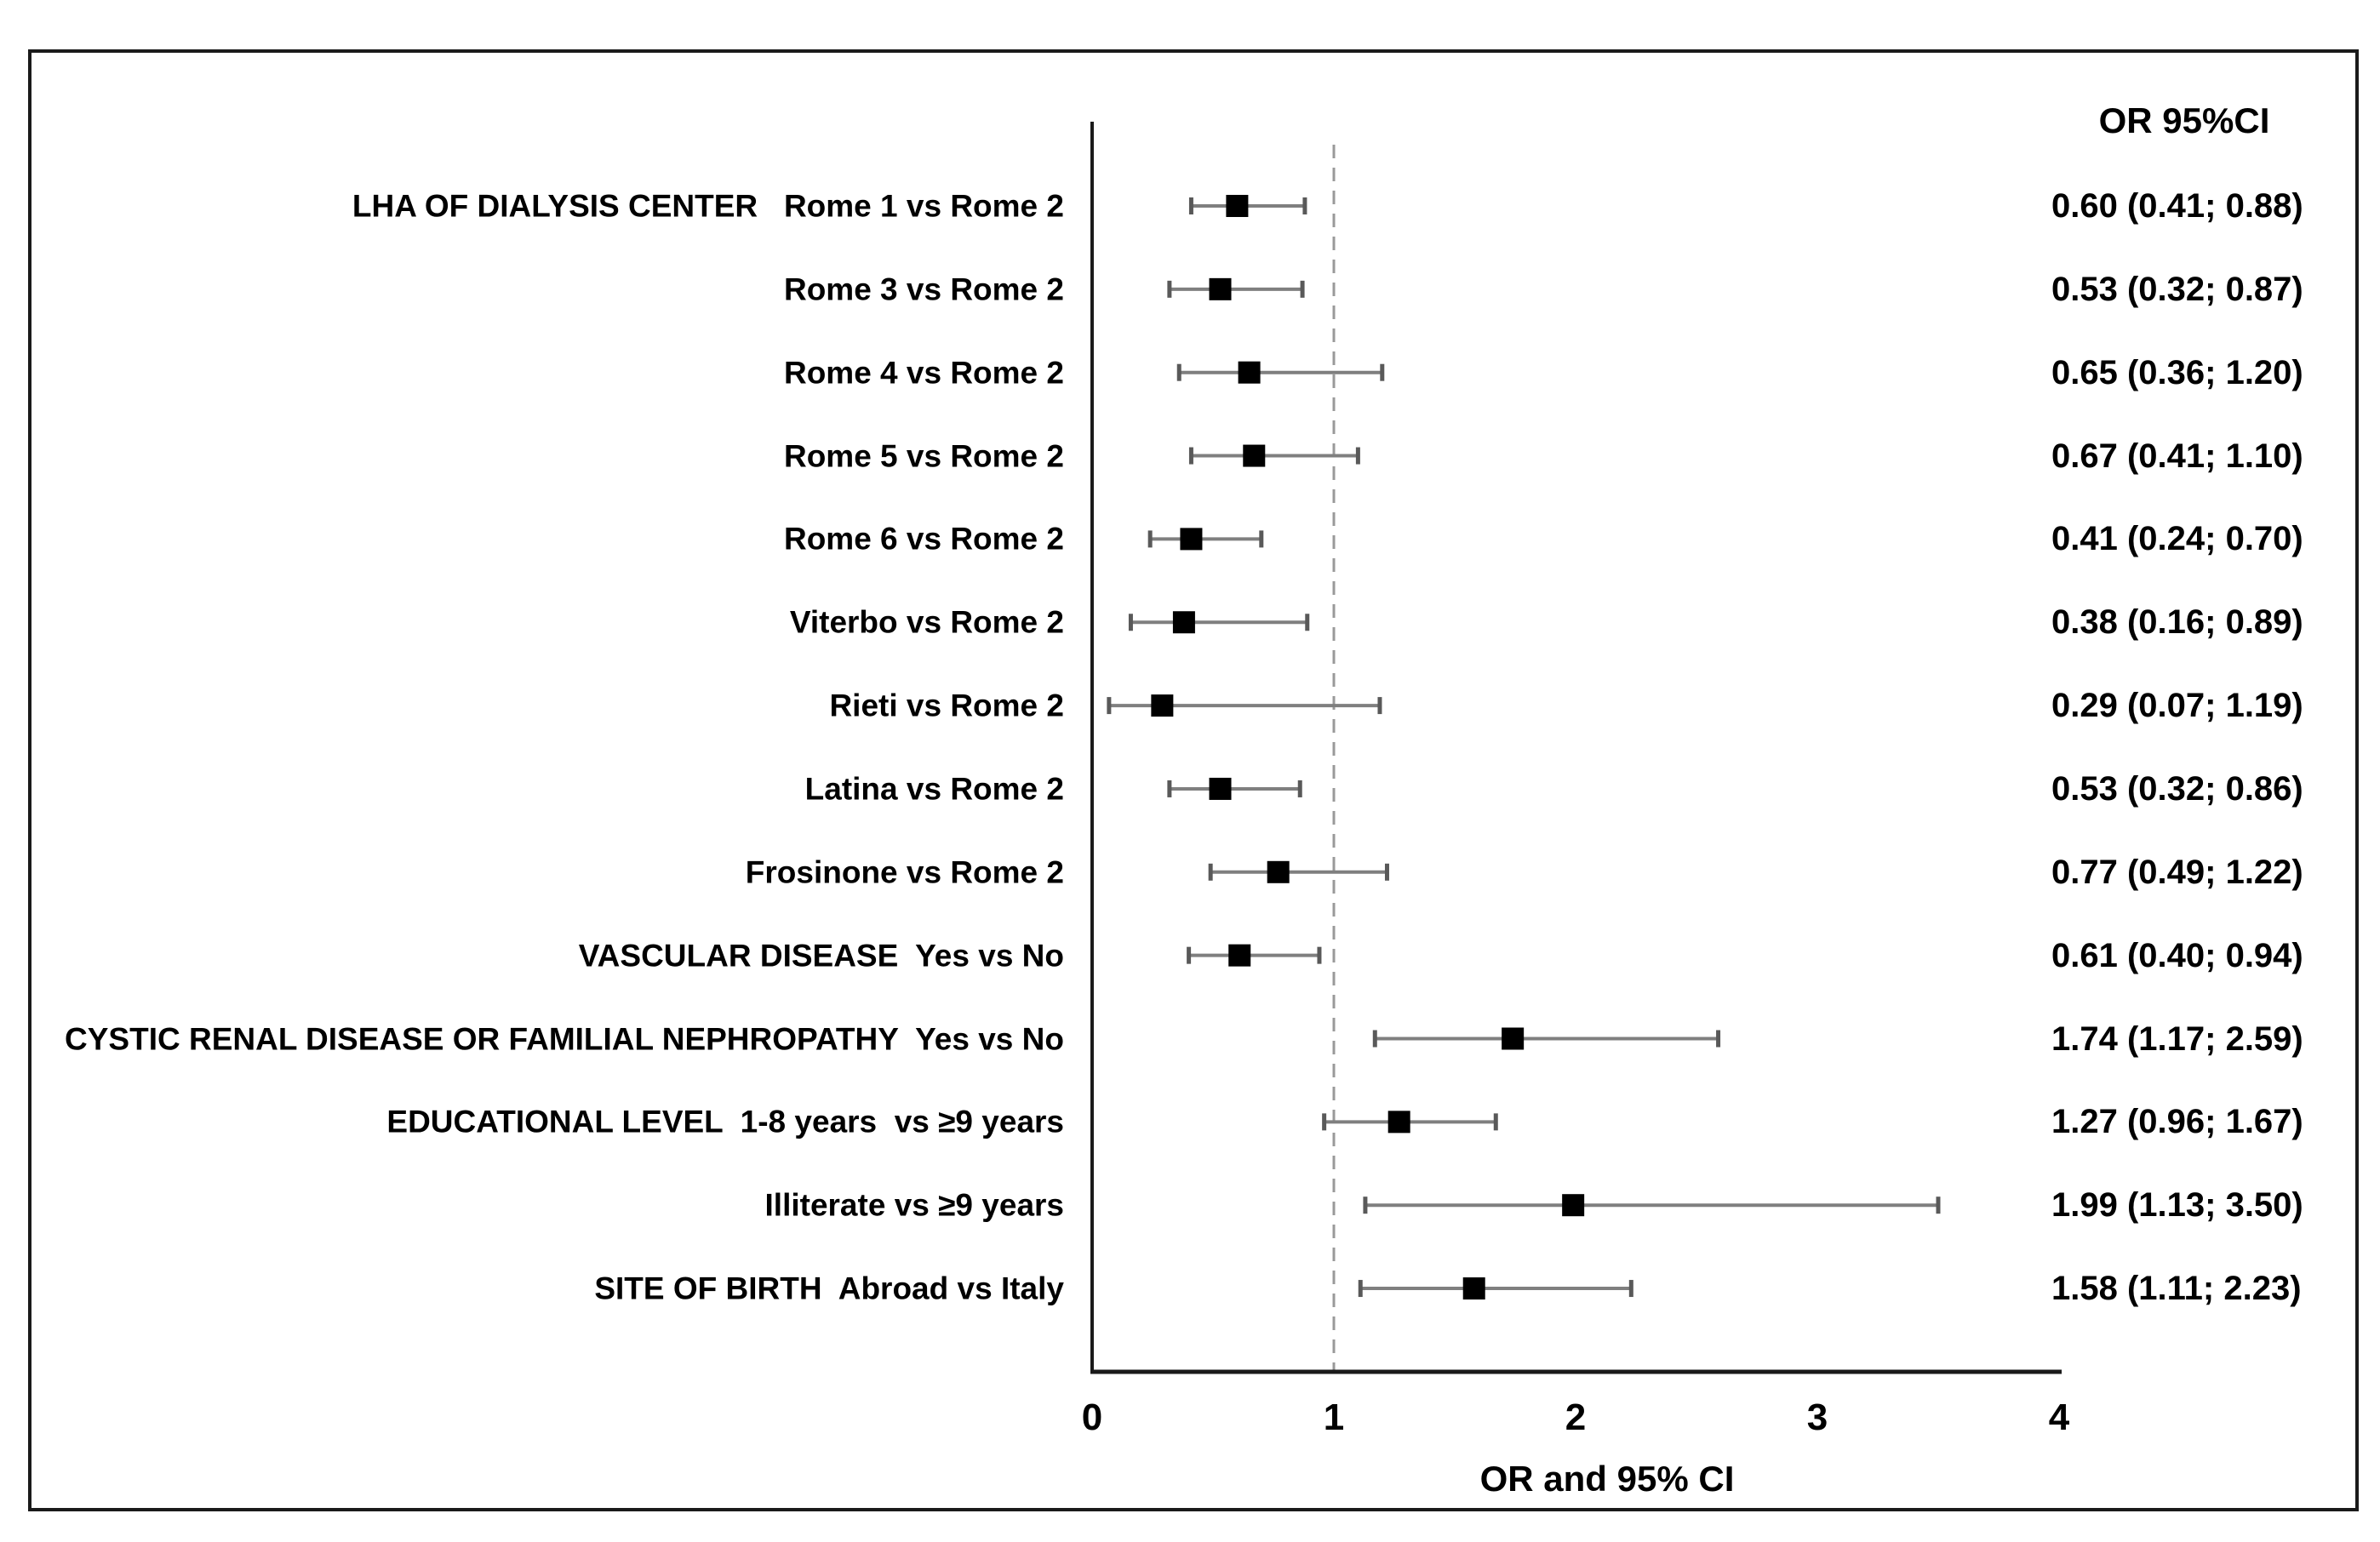 This screenshot has height=1542, width=2380. What do you see at coordinates (2177, 289) in the screenshot?
I see `or-ci-value: 0.53 (0.32; 0.87)` at bounding box center [2177, 289].